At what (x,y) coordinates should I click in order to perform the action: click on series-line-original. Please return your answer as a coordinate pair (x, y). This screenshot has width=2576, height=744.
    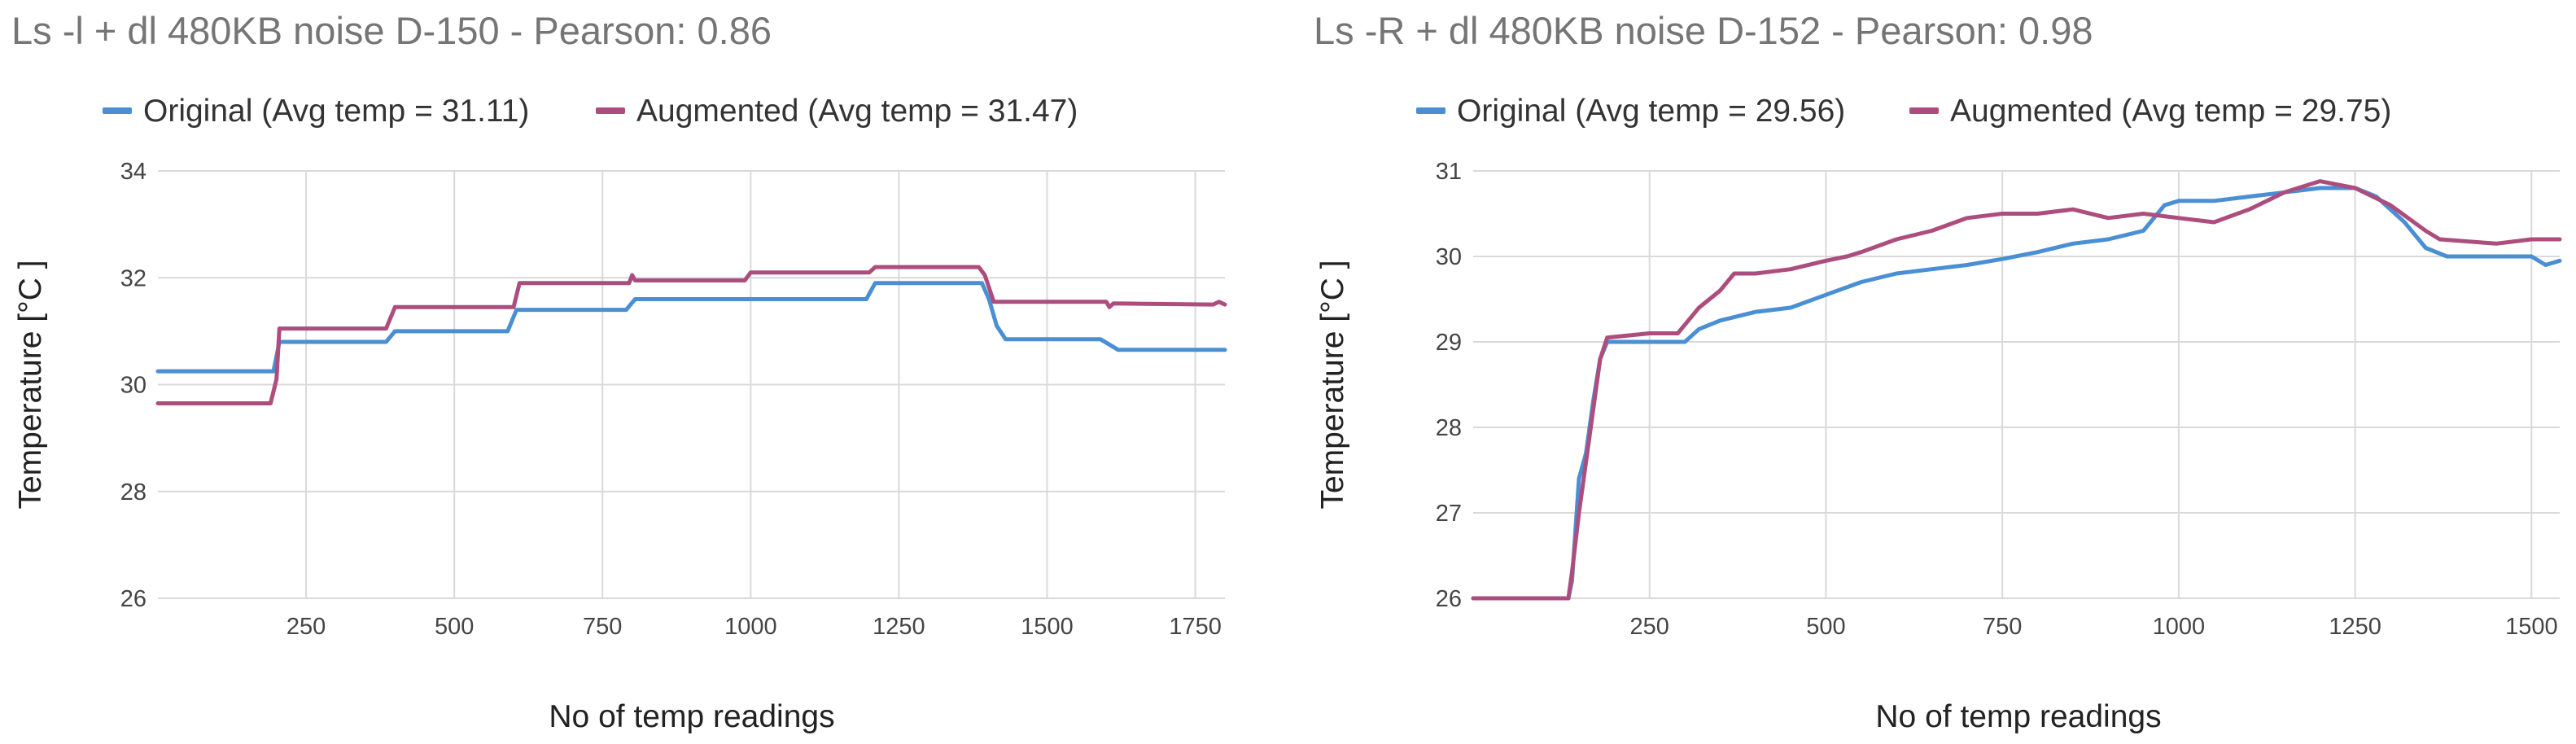
    Looking at the image, I should click on (691, 327).